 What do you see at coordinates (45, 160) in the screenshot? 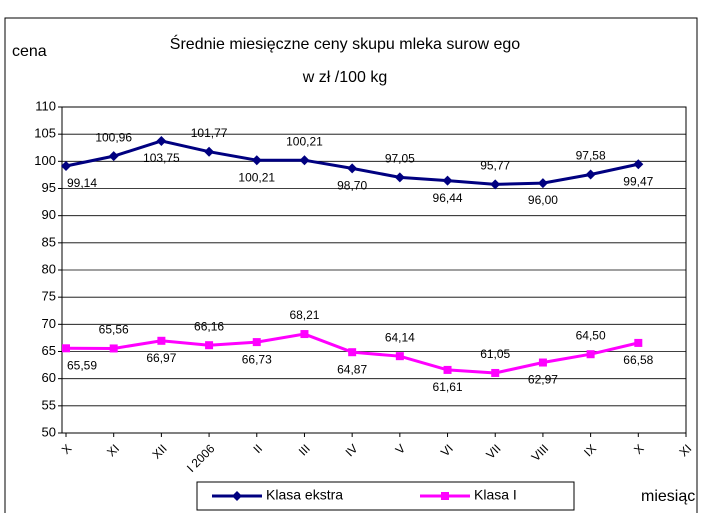
I see `y-tick-label: 100` at bounding box center [45, 160].